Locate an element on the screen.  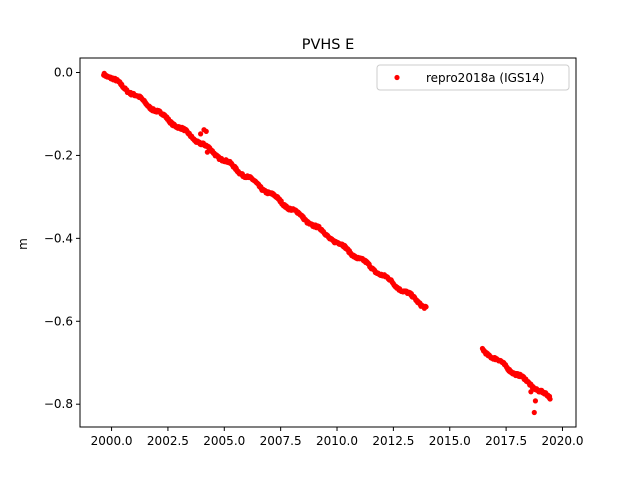
legend-box is located at coordinates (473, 77).